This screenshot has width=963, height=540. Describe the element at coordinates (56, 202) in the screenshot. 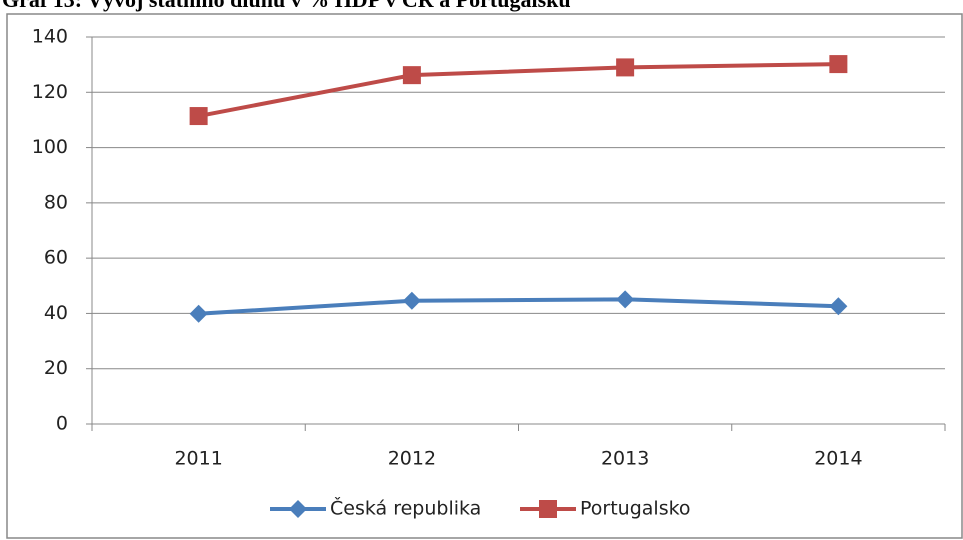

I see `y-tick-label: 80` at that location.